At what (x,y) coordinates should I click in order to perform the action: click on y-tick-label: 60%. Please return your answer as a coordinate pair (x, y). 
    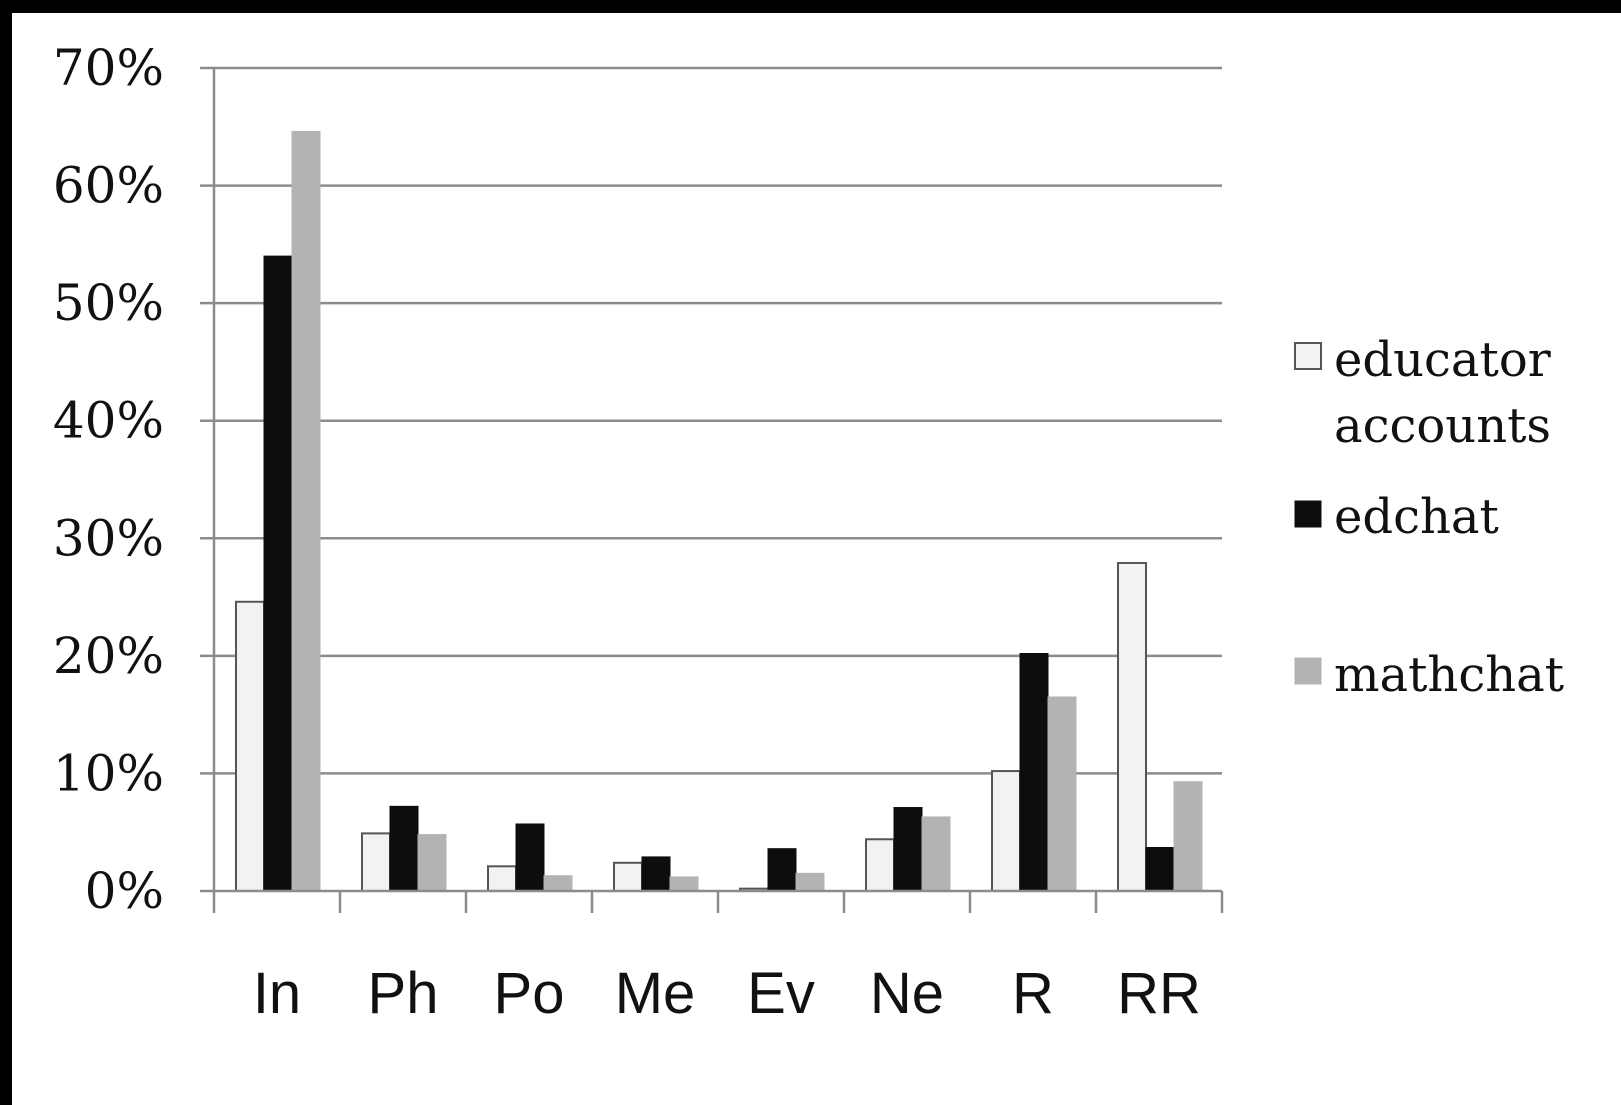
    Looking at the image, I should click on (108, 186).